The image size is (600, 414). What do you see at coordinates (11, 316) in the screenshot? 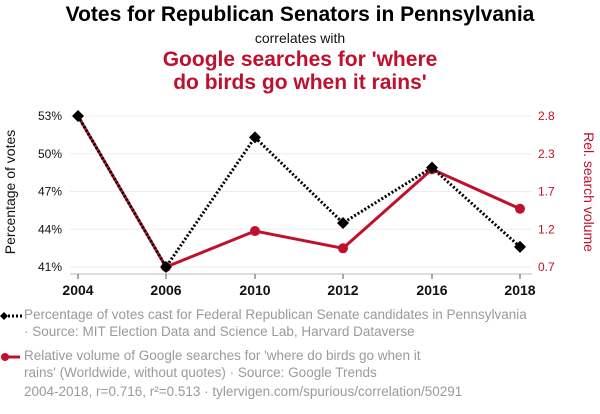
I see `legend-key-votes-icon` at bounding box center [11, 316].